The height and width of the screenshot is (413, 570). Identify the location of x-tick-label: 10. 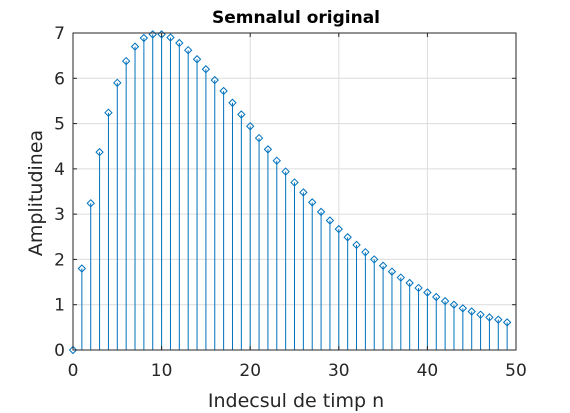
(162, 371).